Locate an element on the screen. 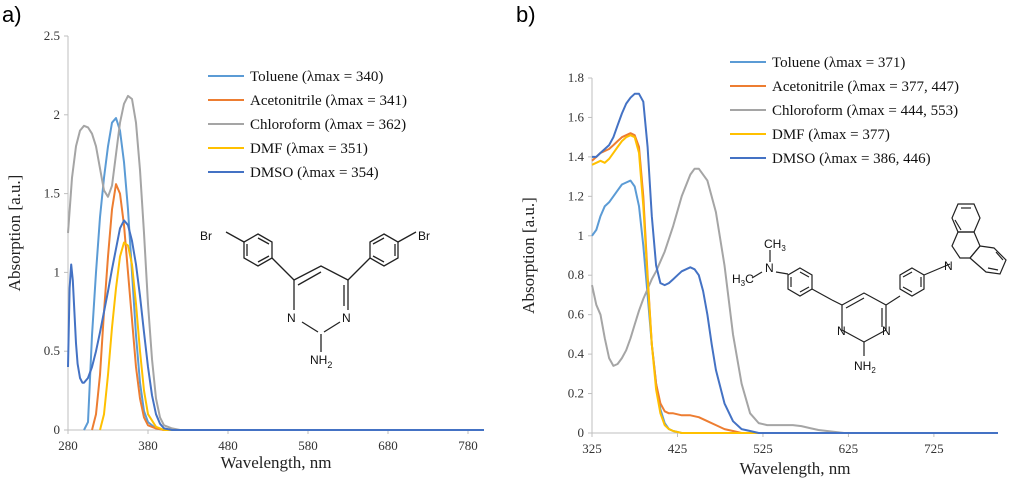 The image size is (1024, 487). mol-b-h3c-c: C is located at coordinates (749, 279).